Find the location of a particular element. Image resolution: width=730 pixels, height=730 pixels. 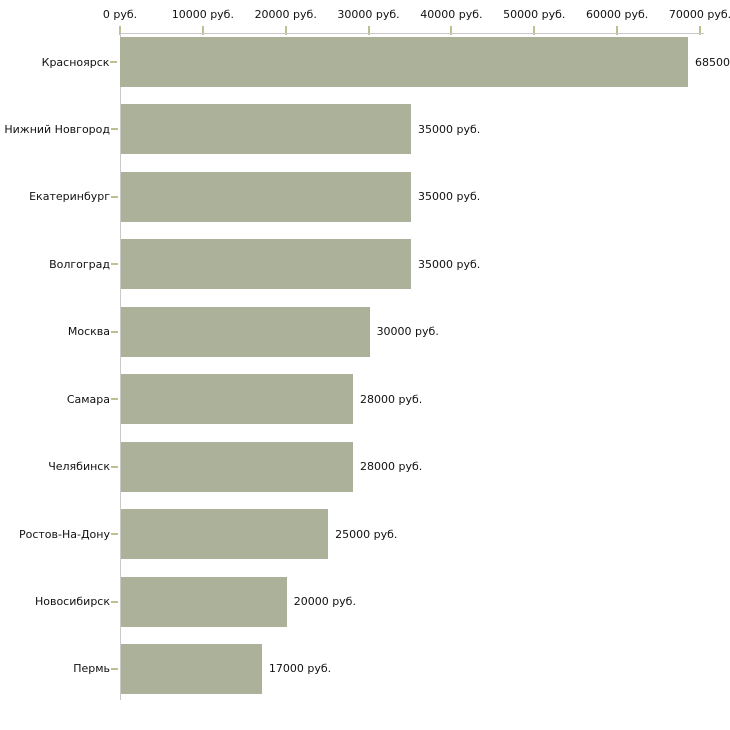

category-label: Красноярск is located at coordinates (75, 62).